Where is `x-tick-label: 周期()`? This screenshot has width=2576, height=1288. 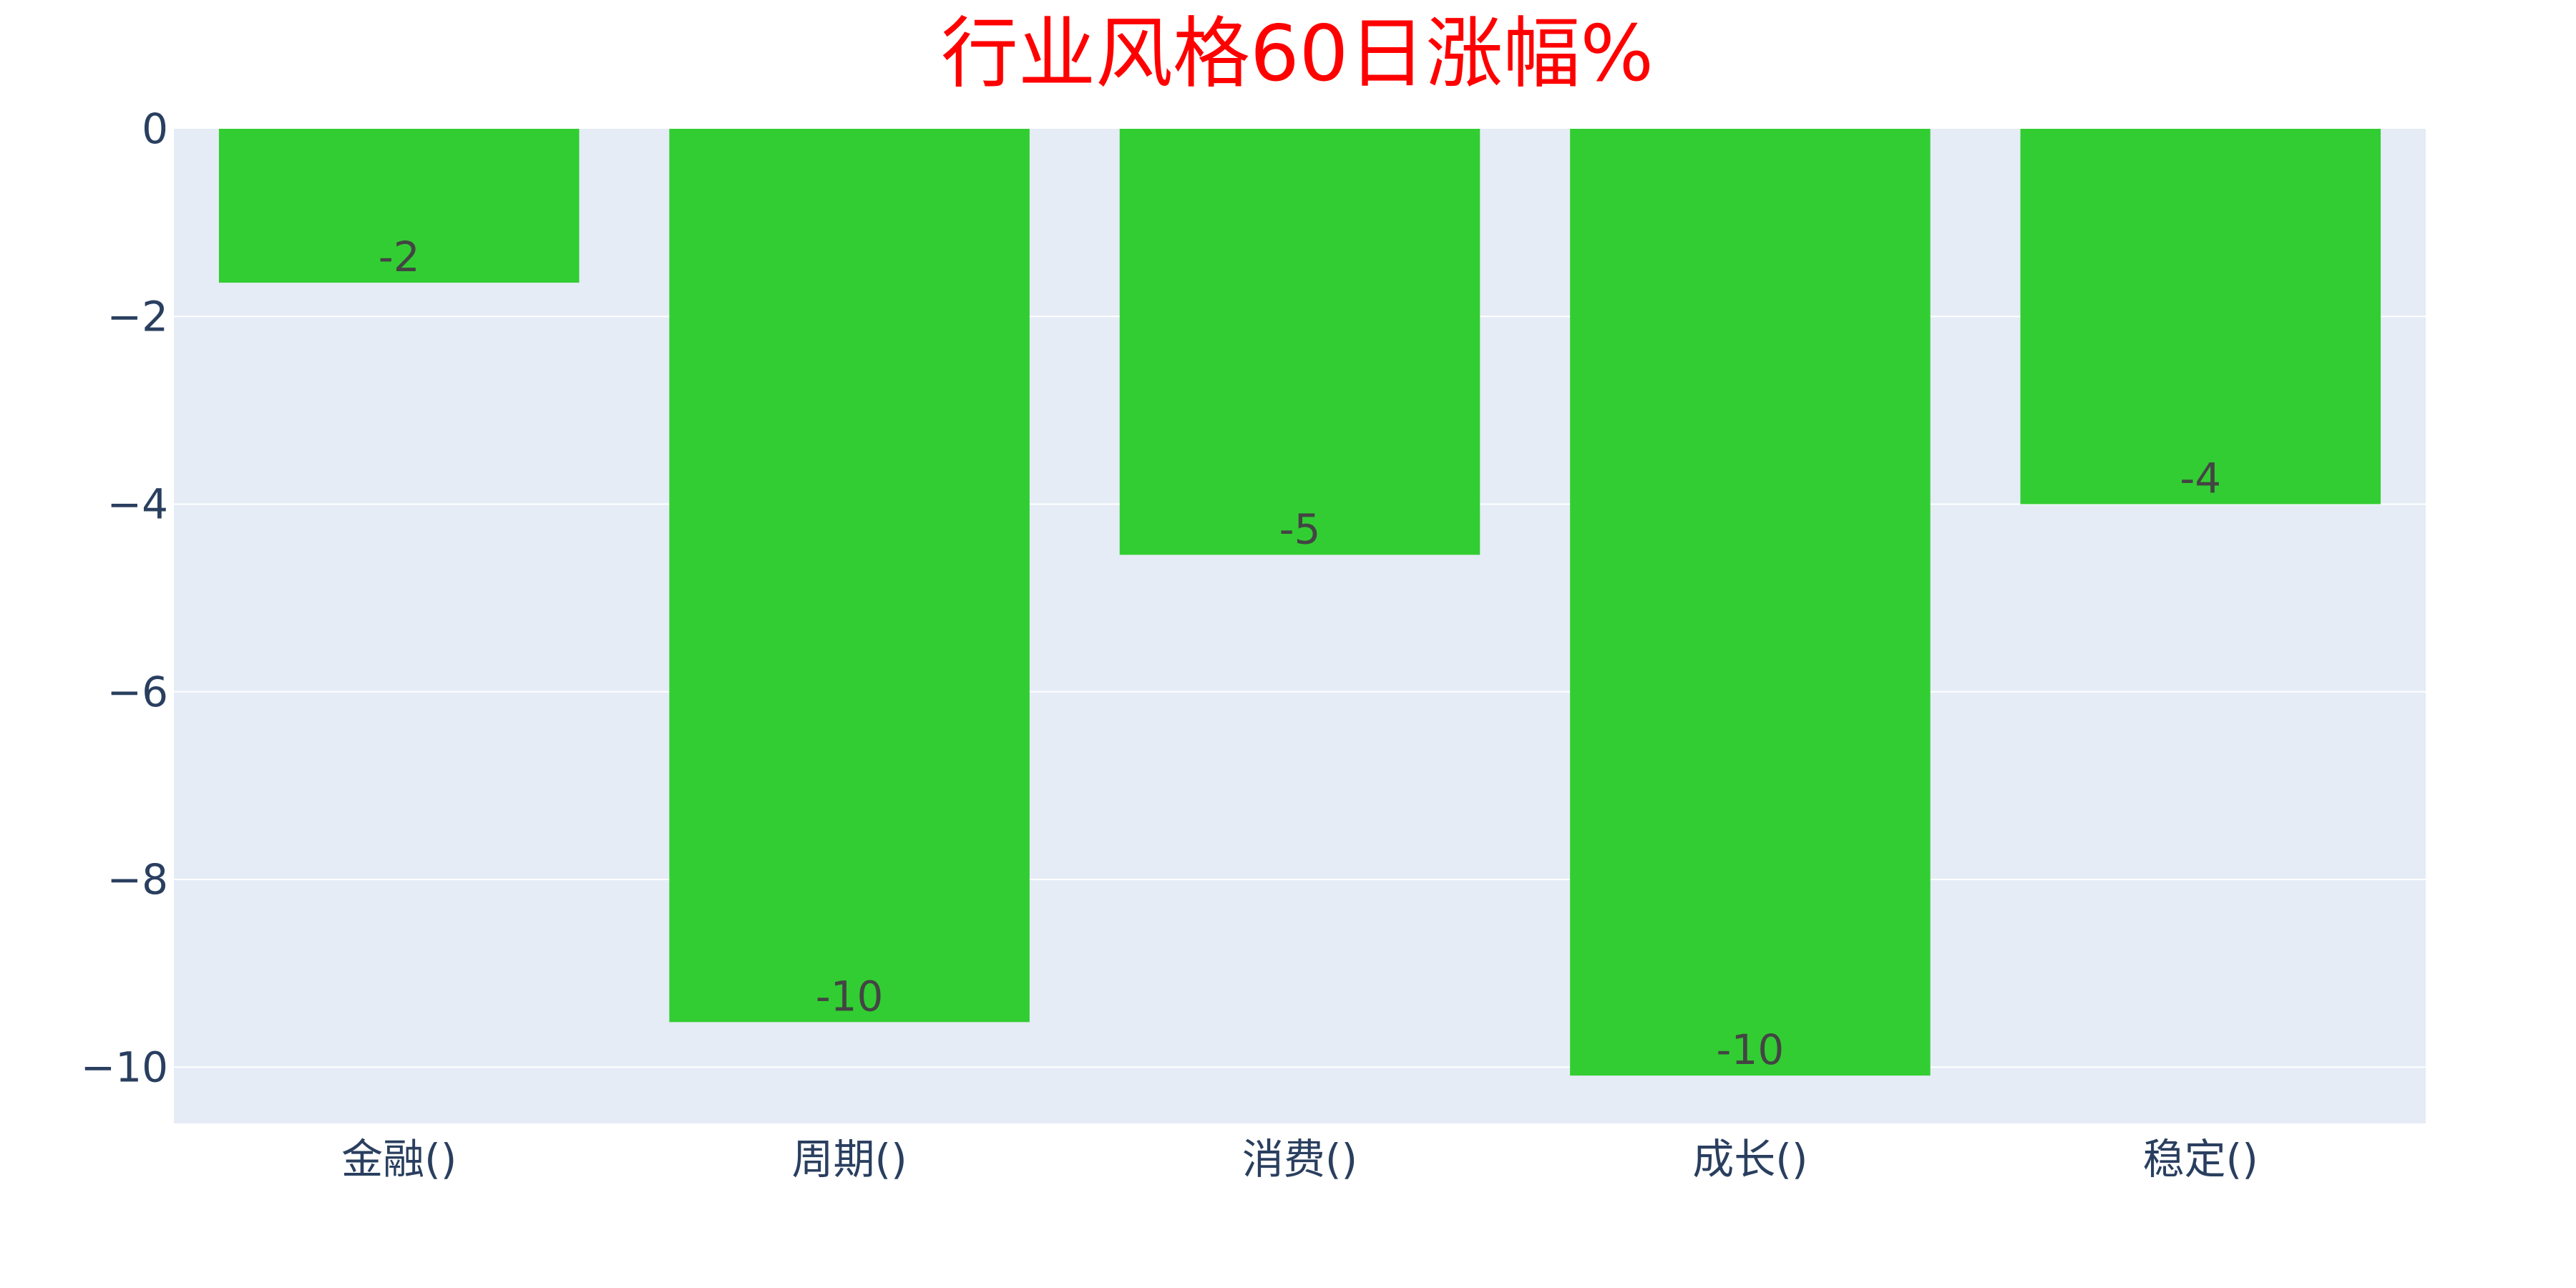 x-tick-label: 周期() is located at coordinates (849, 1159).